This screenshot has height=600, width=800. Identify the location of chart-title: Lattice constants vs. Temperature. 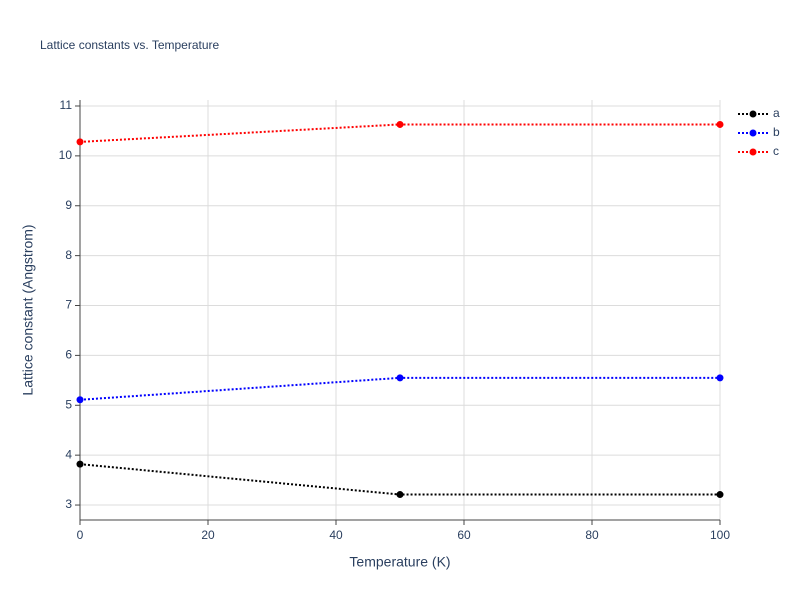
(130, 45).